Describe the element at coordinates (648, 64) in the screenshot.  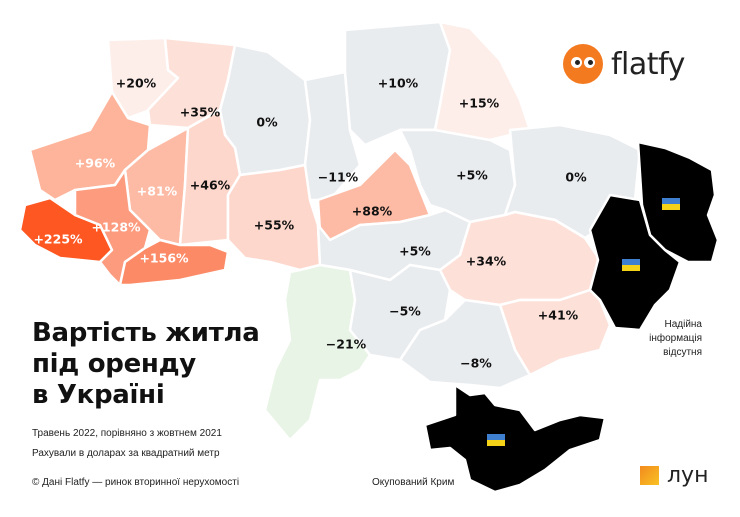
I see `flatfy-logo-text: flatfy` at that location.